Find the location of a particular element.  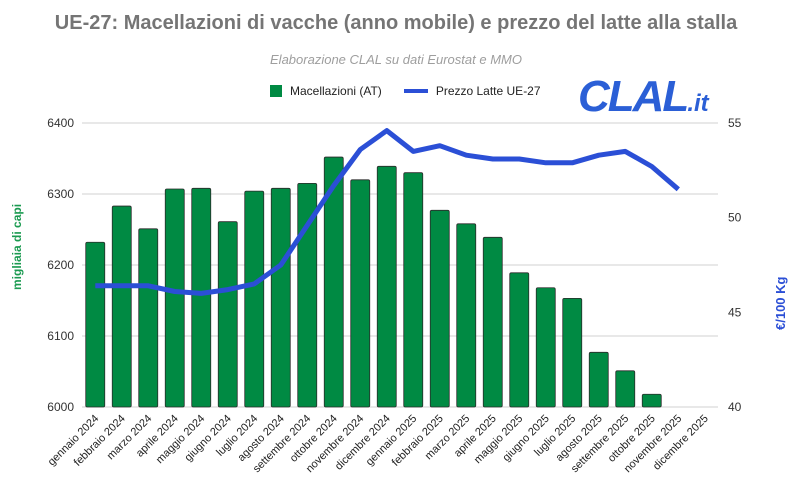

legend-swatch-bar is located at coordinates (276, 91).